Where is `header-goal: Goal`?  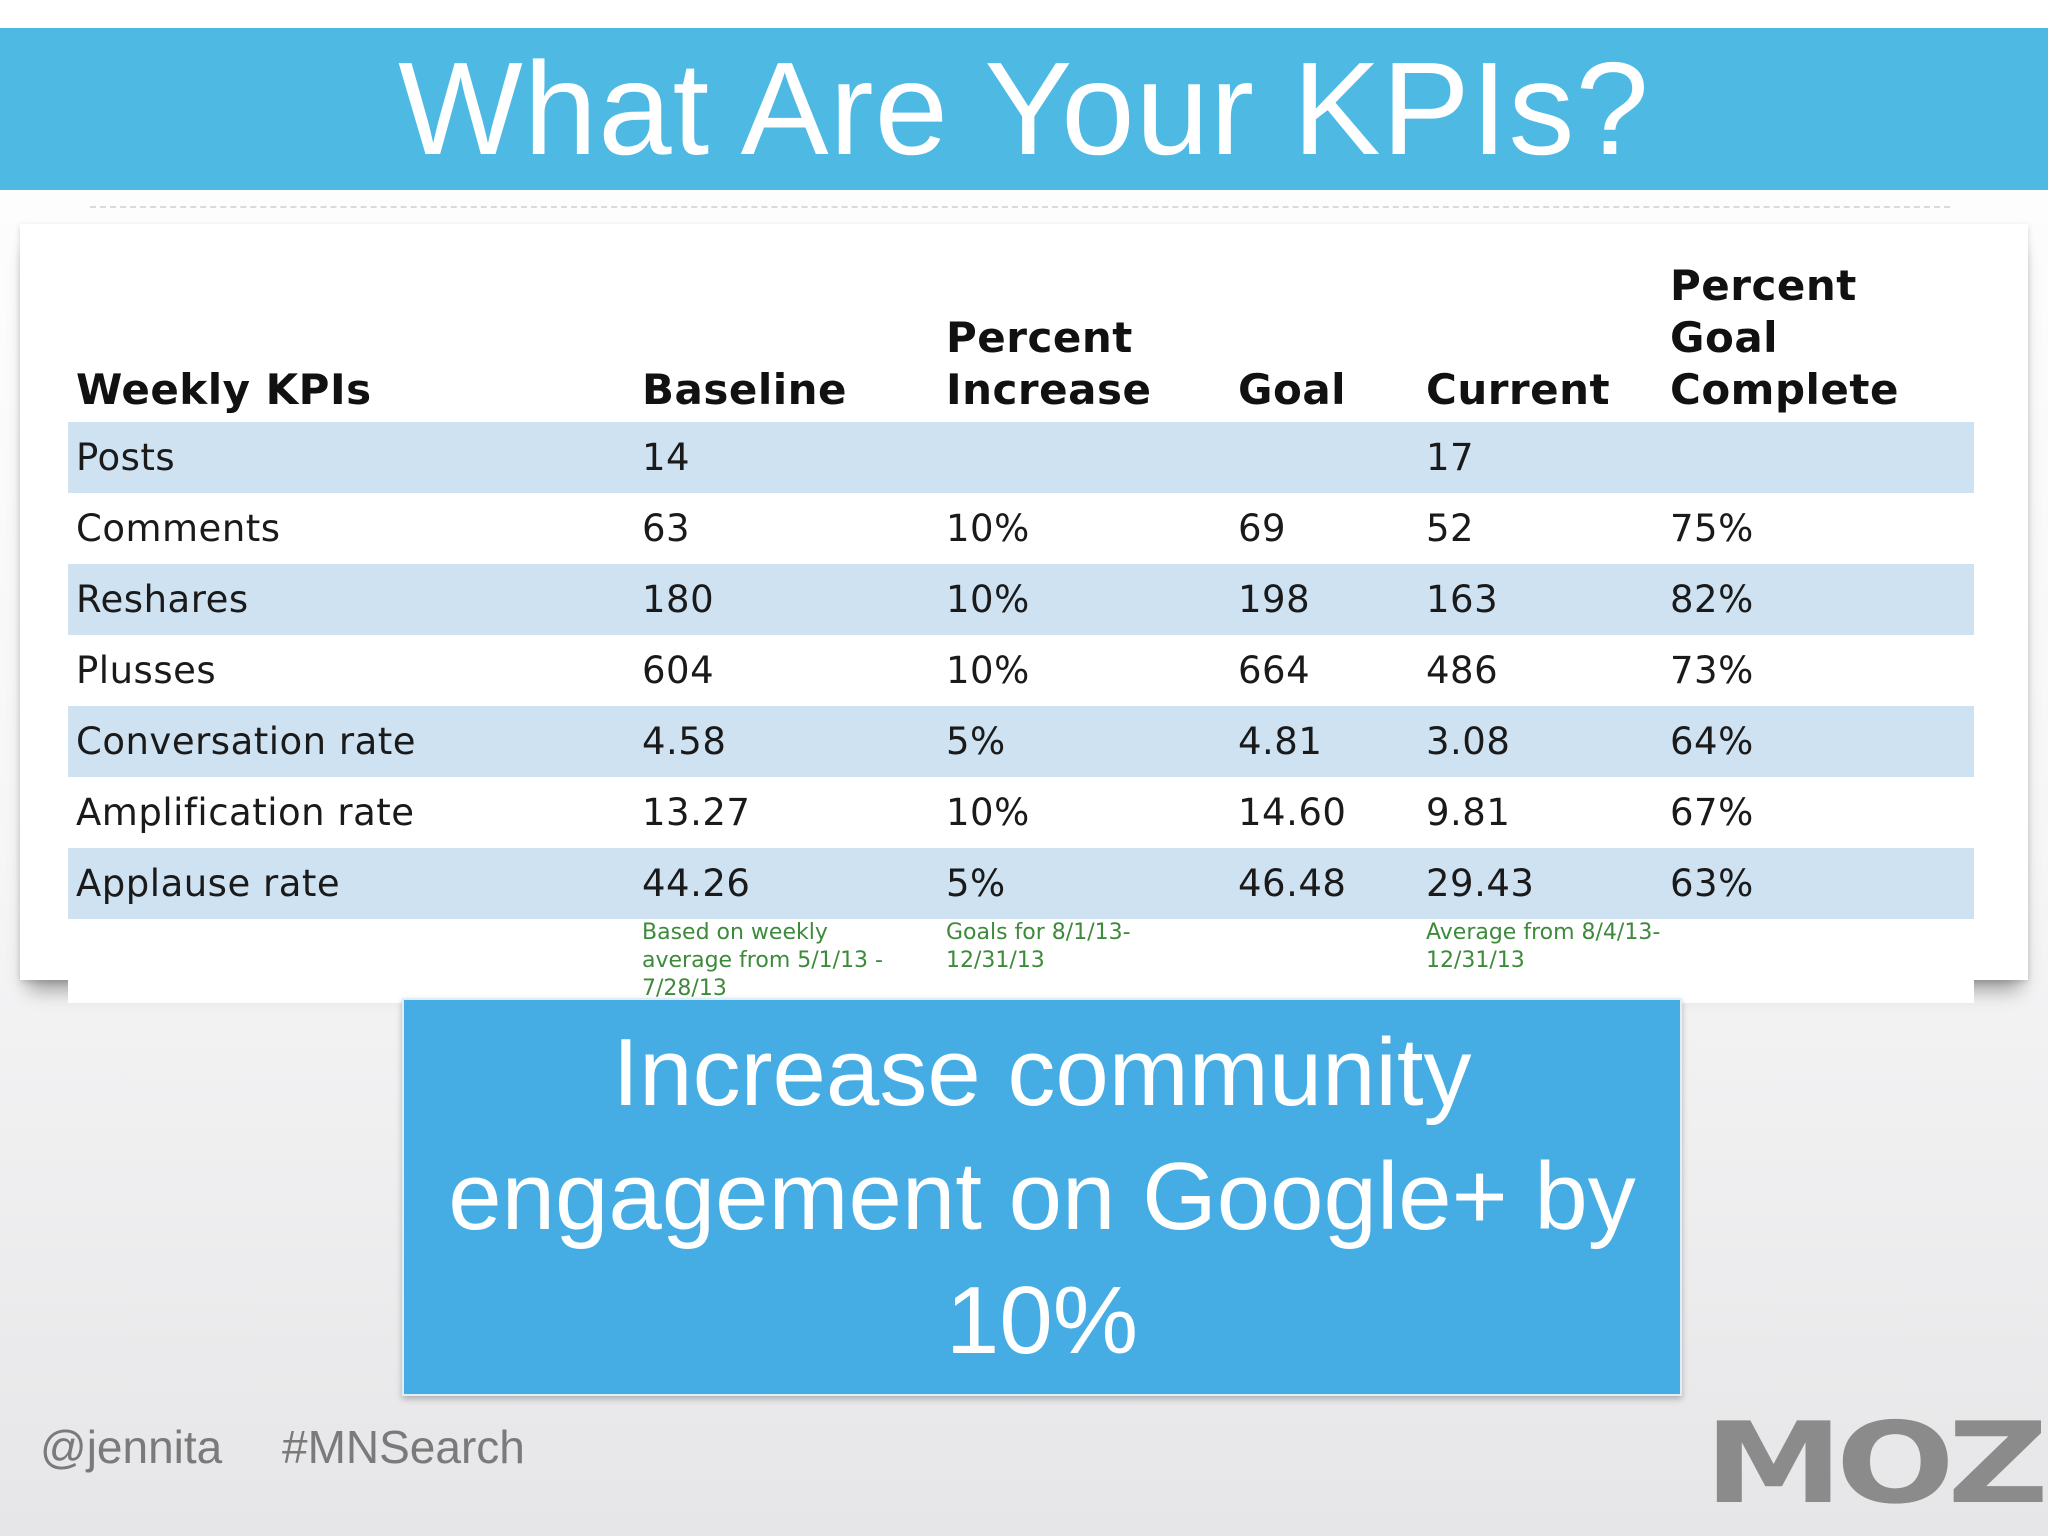 header-goal: Goal is located at coordinates (1292, 389).